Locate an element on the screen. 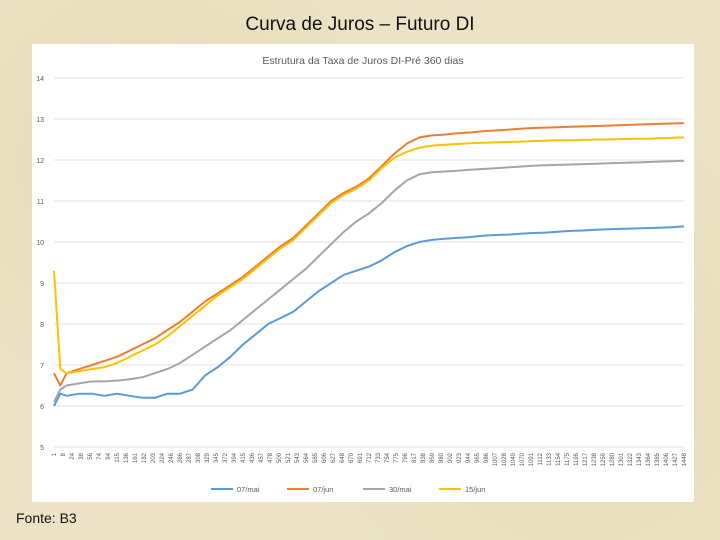 This screenshot has height=540, width=720. x-tick-label: 246 is located at coordinates (172, 457).